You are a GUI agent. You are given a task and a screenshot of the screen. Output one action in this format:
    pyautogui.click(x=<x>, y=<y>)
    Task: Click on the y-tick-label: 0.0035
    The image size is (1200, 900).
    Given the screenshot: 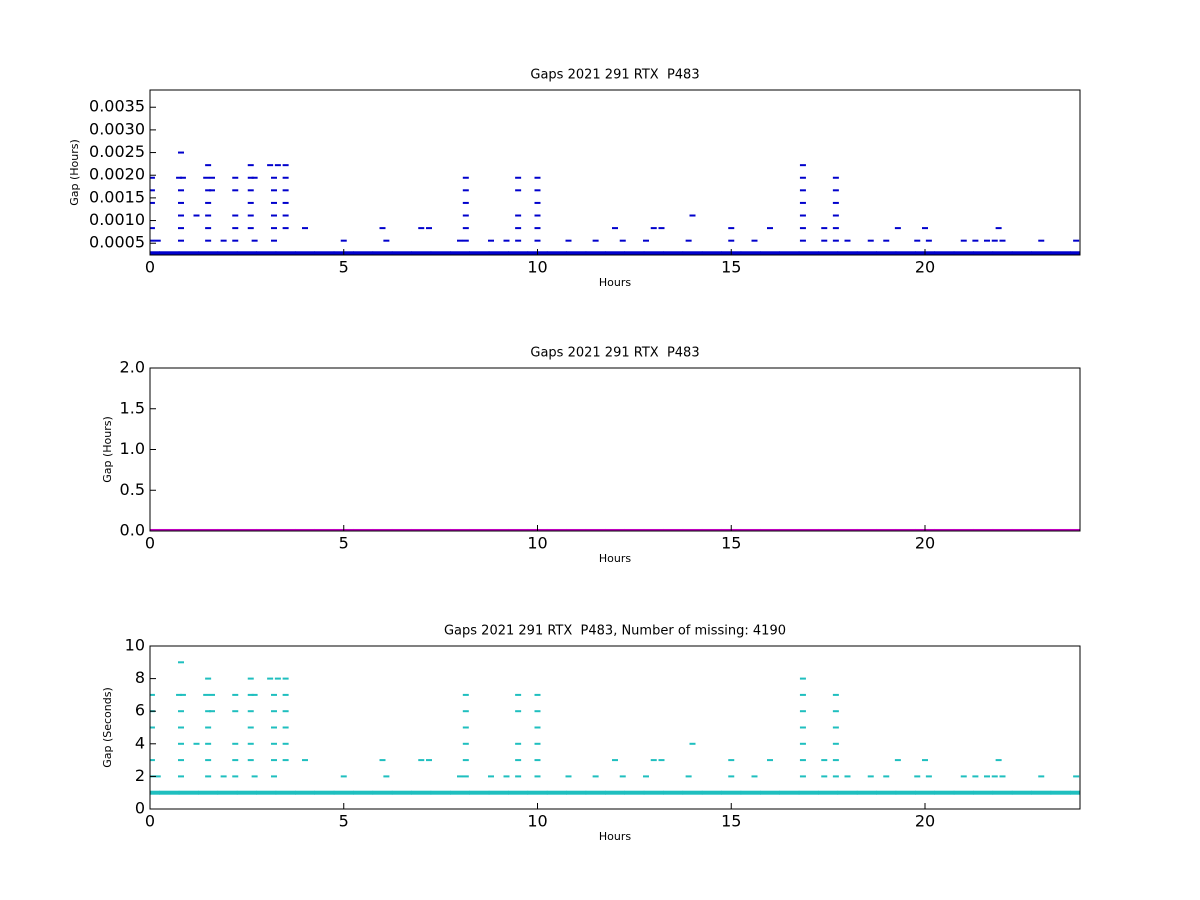 What is the action you would take?
    pyautogui.click(x=117, y=106)
    